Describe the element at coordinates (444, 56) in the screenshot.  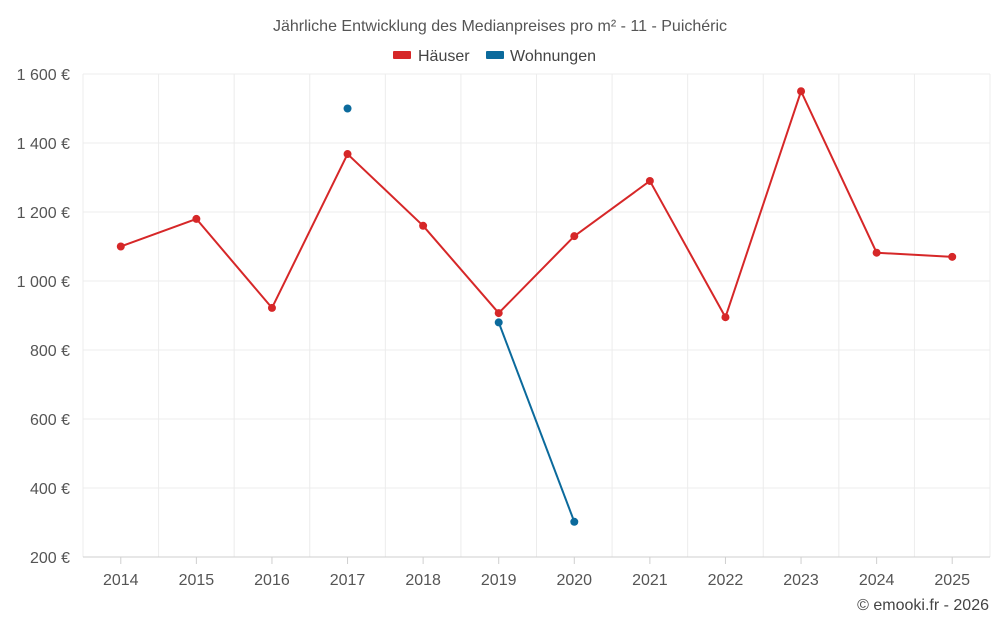
I see `legend-label-haeuser: Häuser` at that location.